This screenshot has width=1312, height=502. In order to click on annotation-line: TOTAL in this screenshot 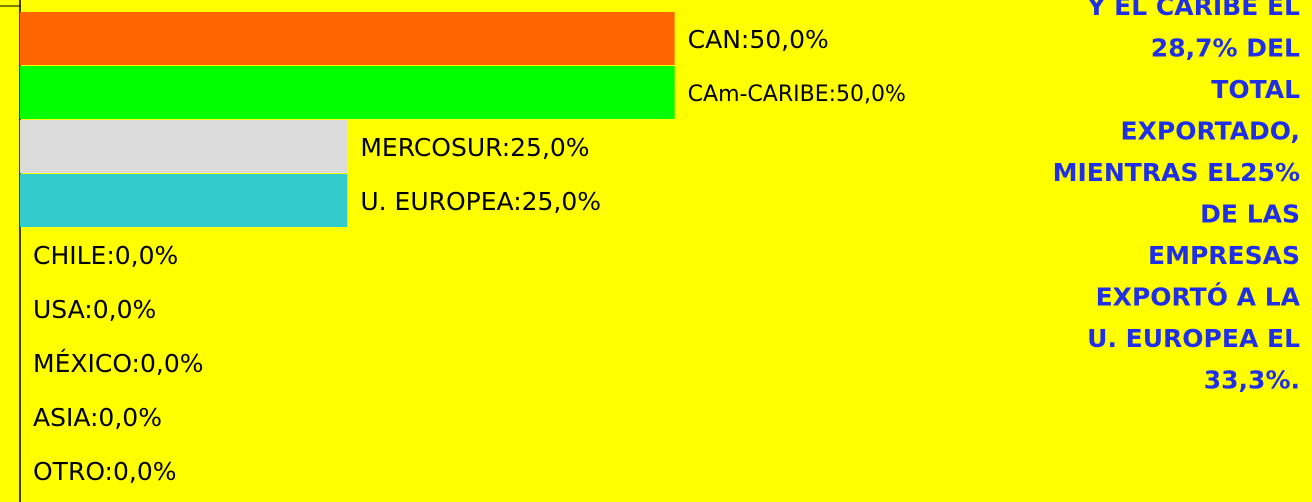, I will do `click(1255, 89)`.